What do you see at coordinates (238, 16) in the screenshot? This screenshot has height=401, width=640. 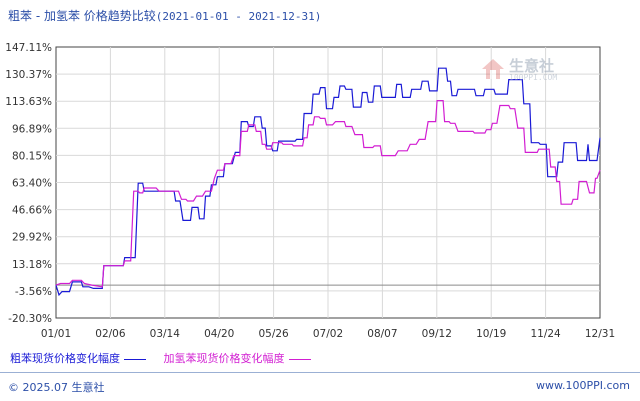 I see `chart-date-range: (2021-01-01 - 2021-12-31)` at bounding box center [238, 16].